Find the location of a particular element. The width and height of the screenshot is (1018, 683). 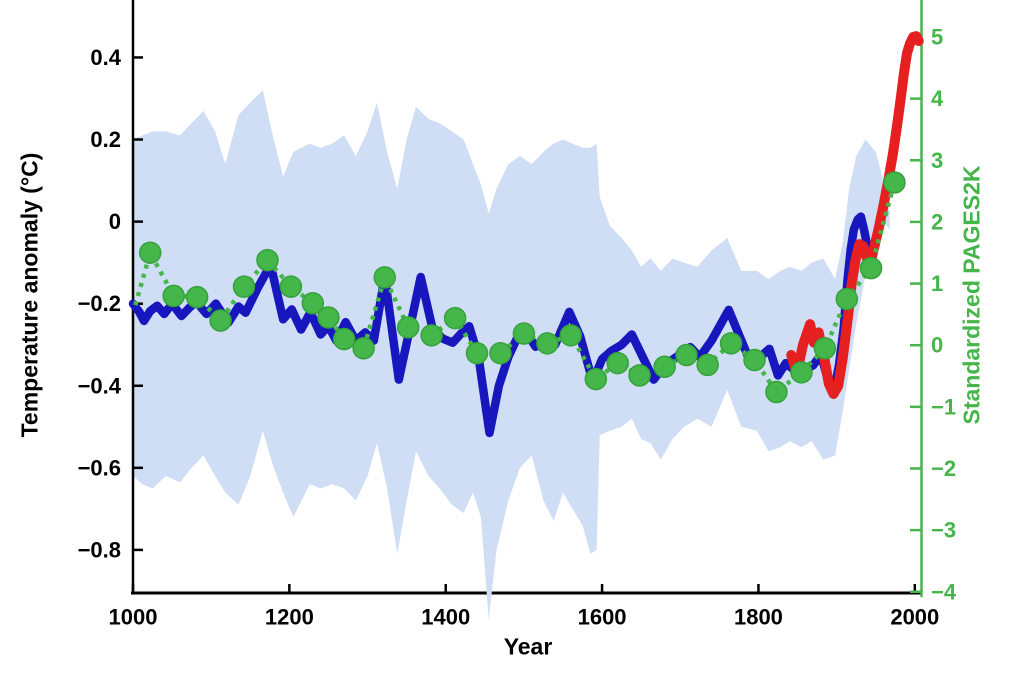

x-tick-label: 2000 is located at coordinates (914, 617).